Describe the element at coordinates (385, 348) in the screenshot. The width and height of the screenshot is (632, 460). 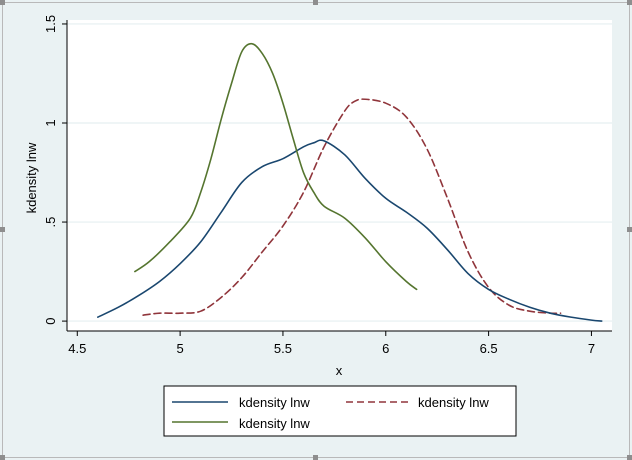
I see `x-tick-label: 6` at that location.